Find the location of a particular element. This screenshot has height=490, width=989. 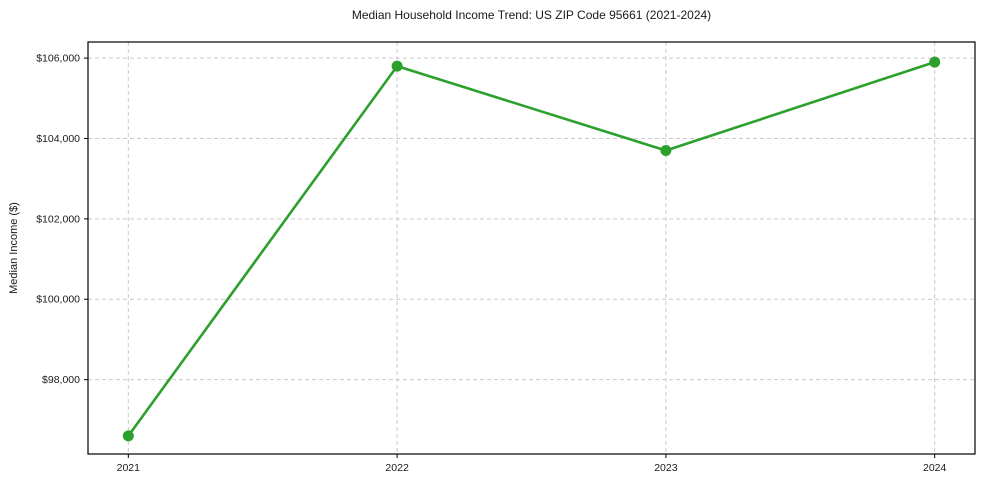

y-tick-label: $100,000 is located at coordinates (58, 300).